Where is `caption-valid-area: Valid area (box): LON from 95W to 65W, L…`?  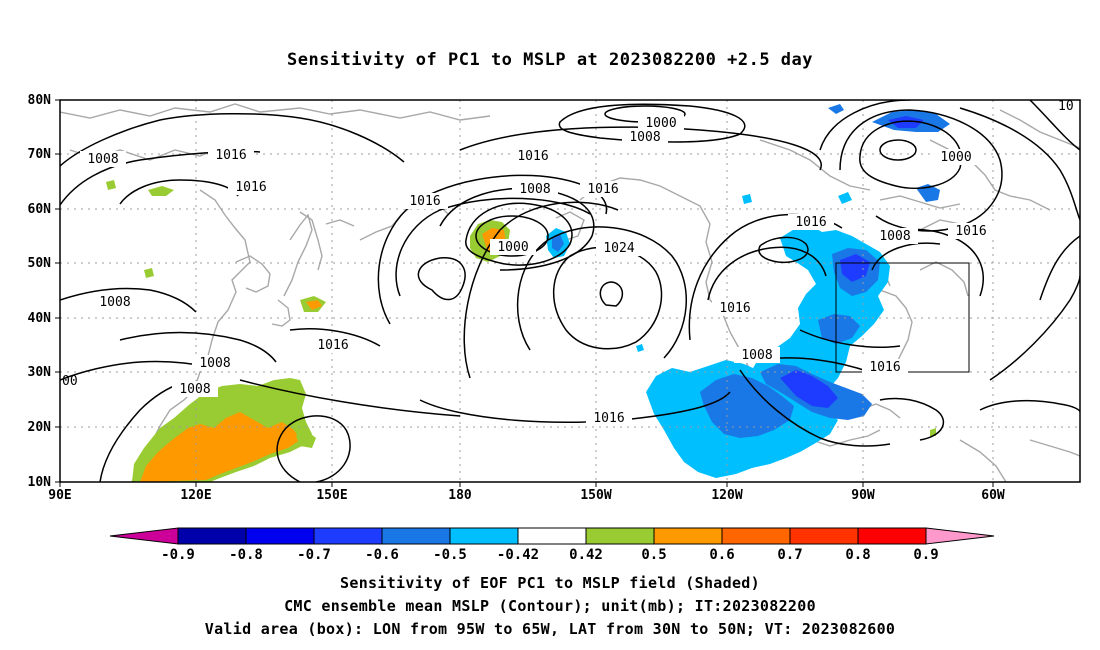
caption-valid-area: Valid area (box): LON from 95W to 65W, L… is located at coordinates (550, 629).